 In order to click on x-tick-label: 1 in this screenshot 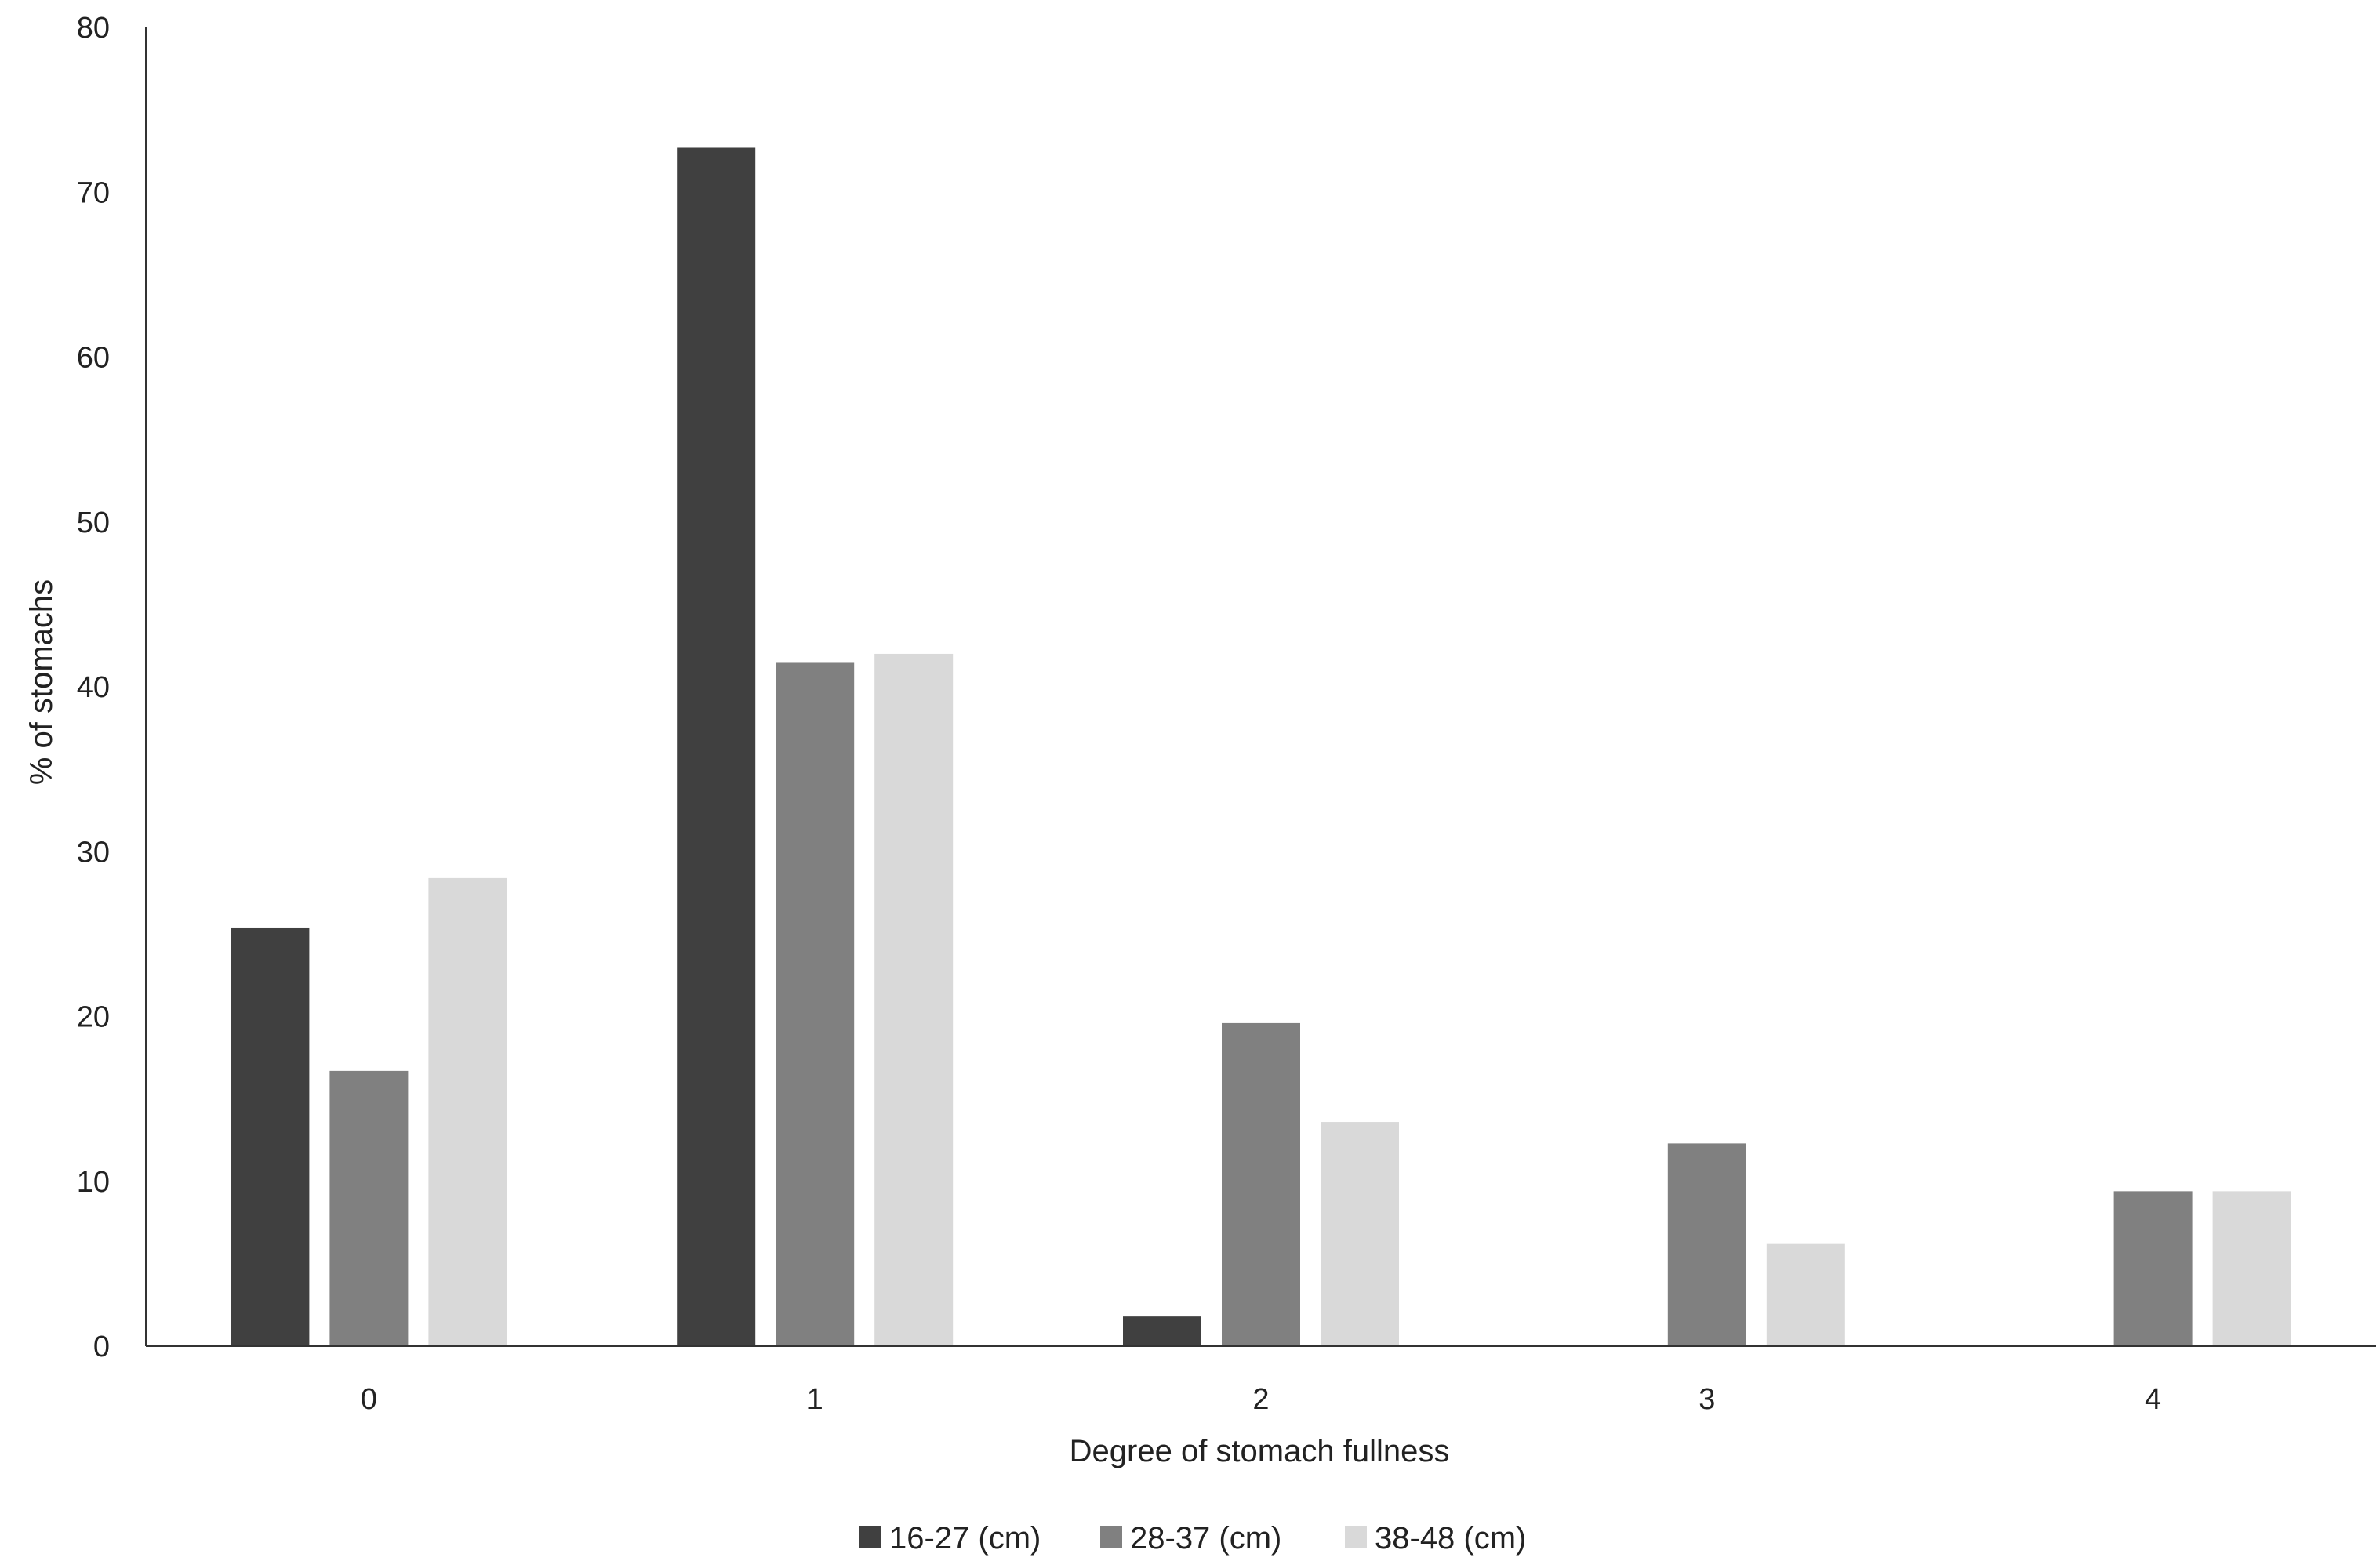, I will do `click(815, 1399)`.